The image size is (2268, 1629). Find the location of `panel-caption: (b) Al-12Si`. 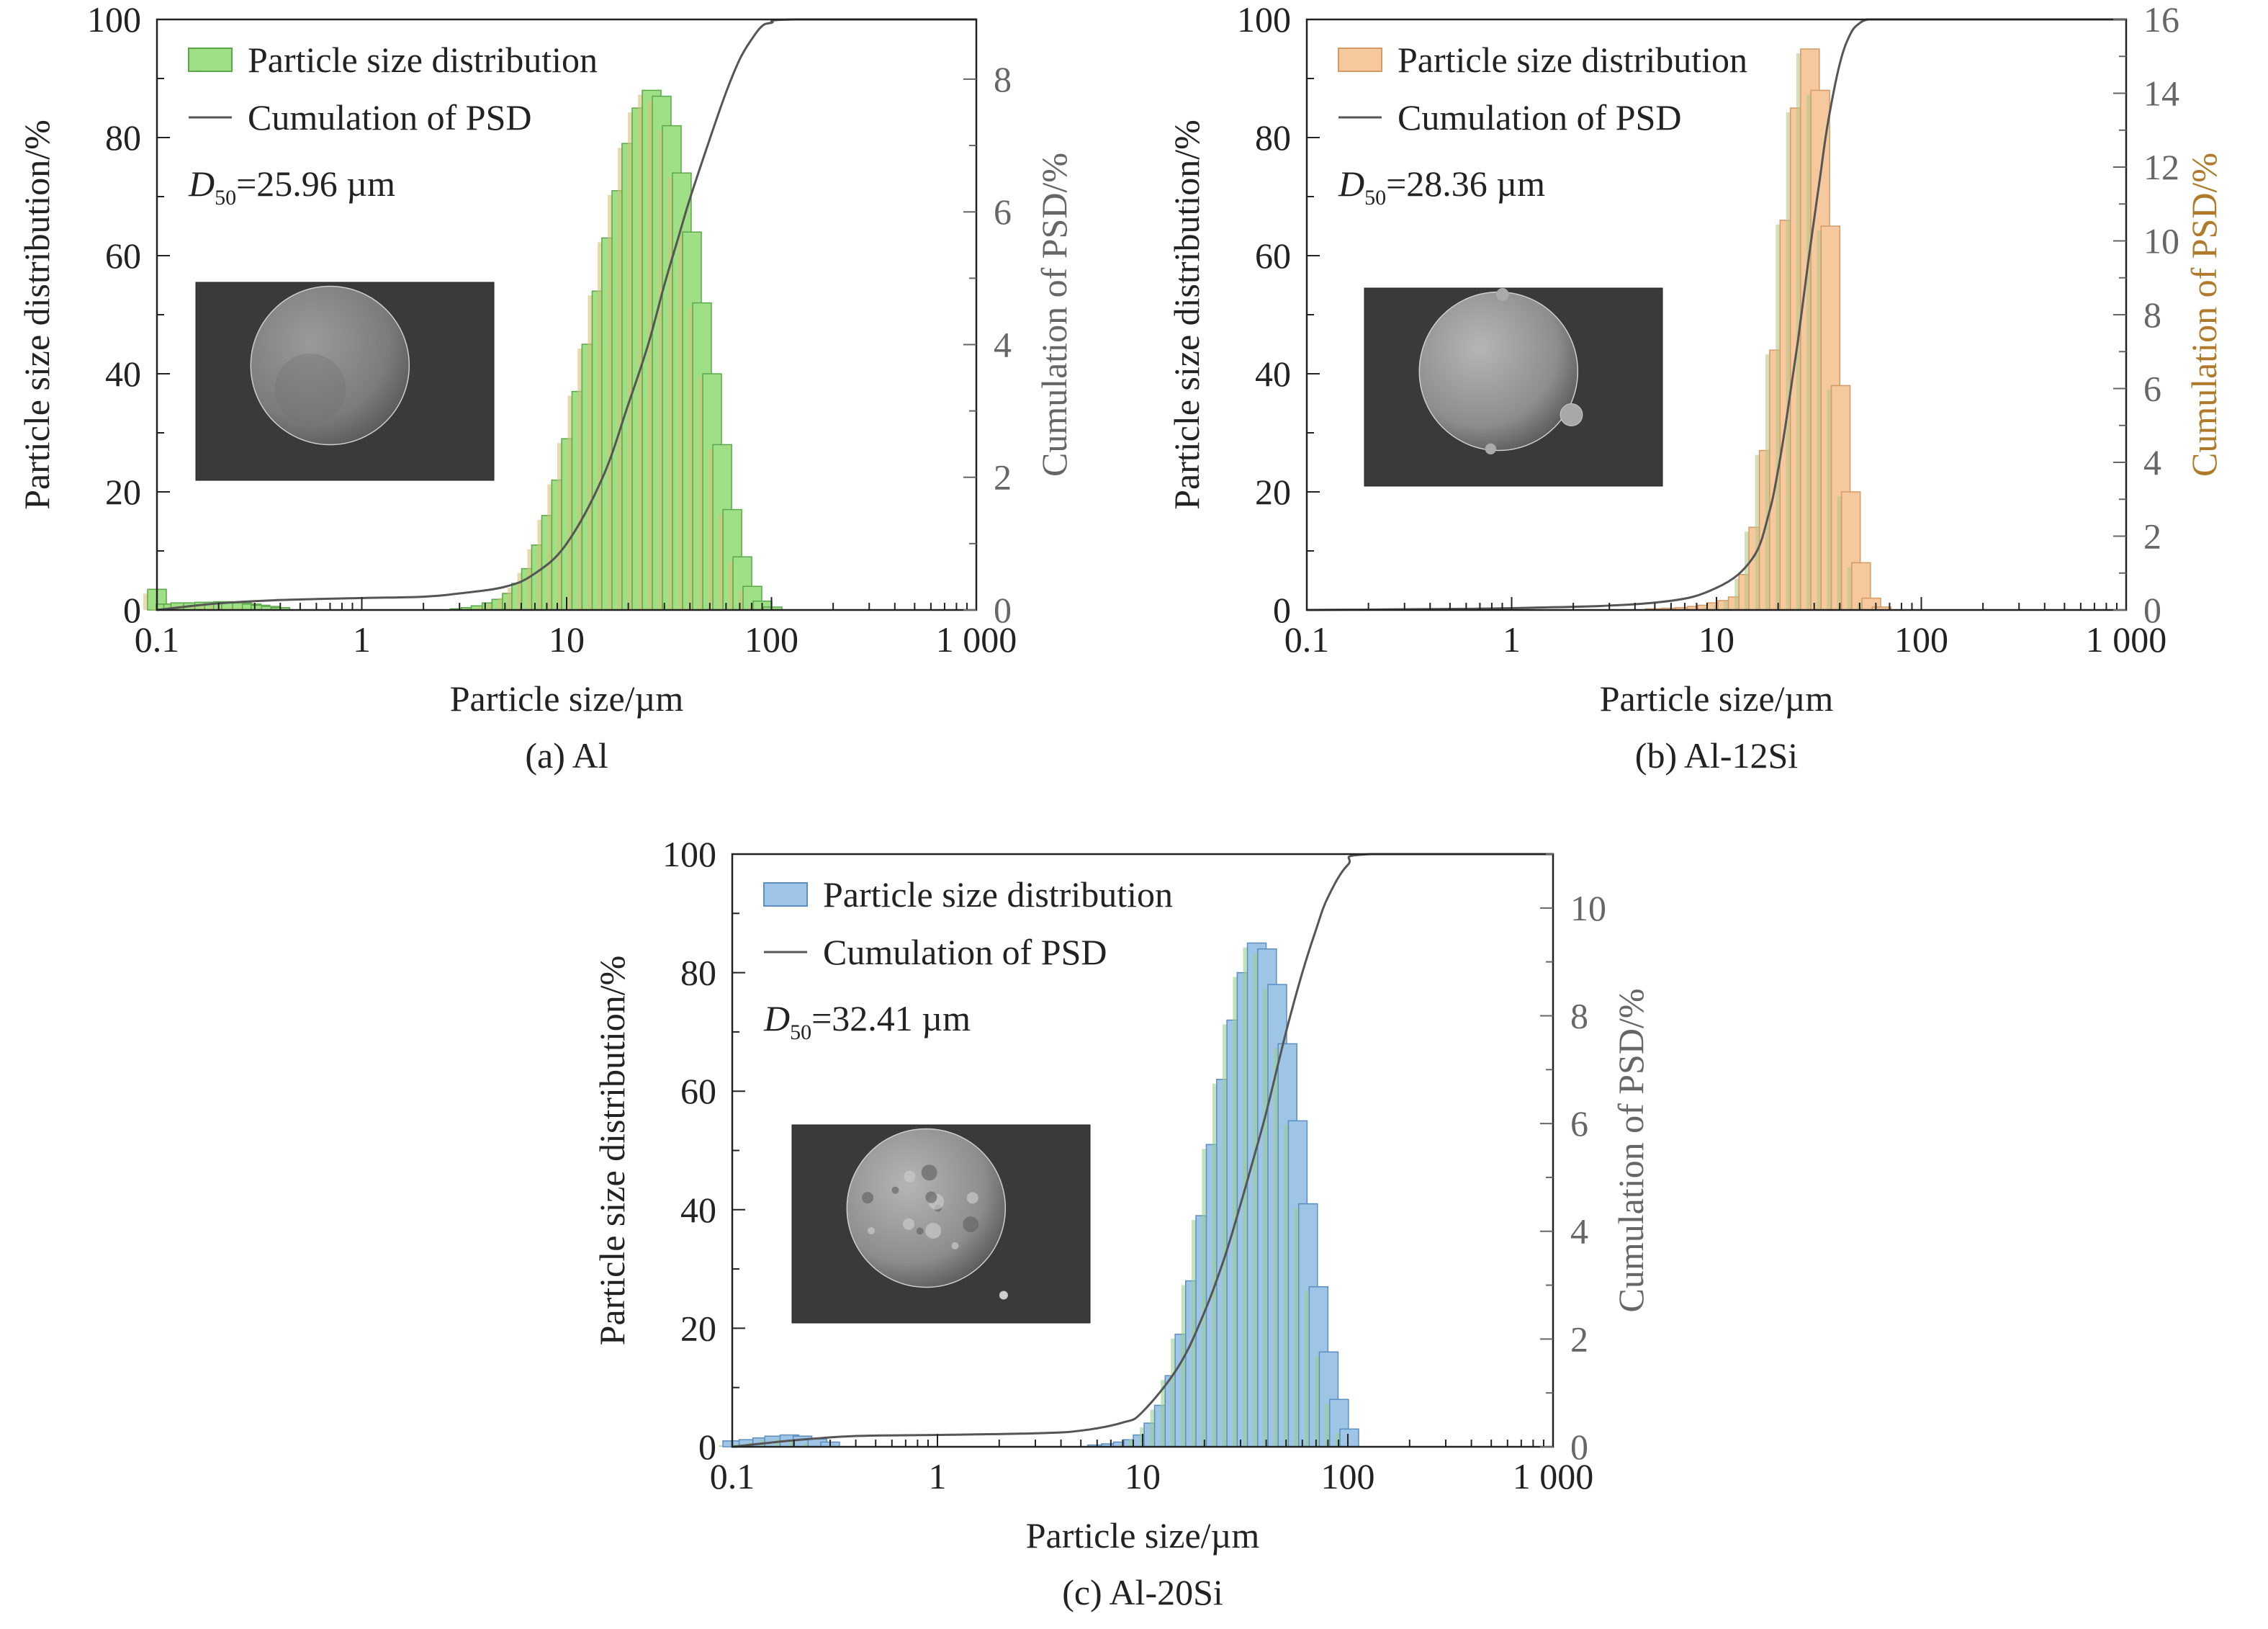

panel-caption: (b) Al-12Si is located at coordinates (1716, 755).